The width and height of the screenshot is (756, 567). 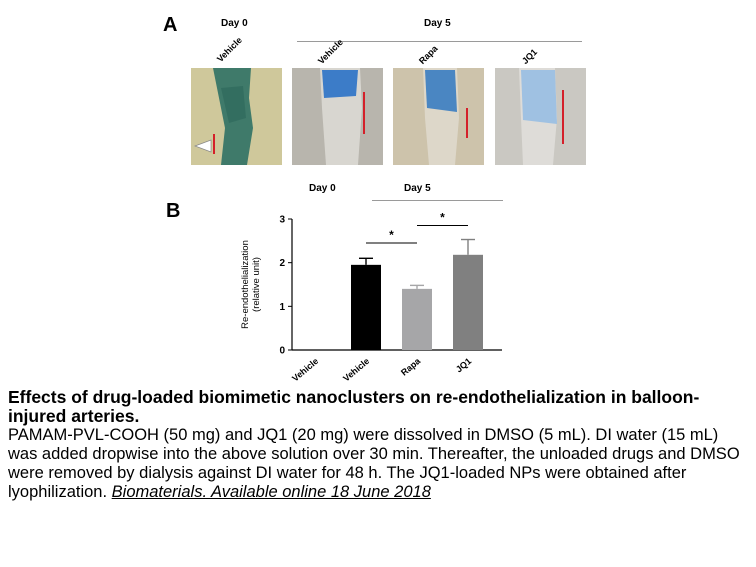 What do you see at coordinates (428, 54) in the screenshot?
I see `panel-a-label-rapa: Rapa` at bounding box center [428, 54].